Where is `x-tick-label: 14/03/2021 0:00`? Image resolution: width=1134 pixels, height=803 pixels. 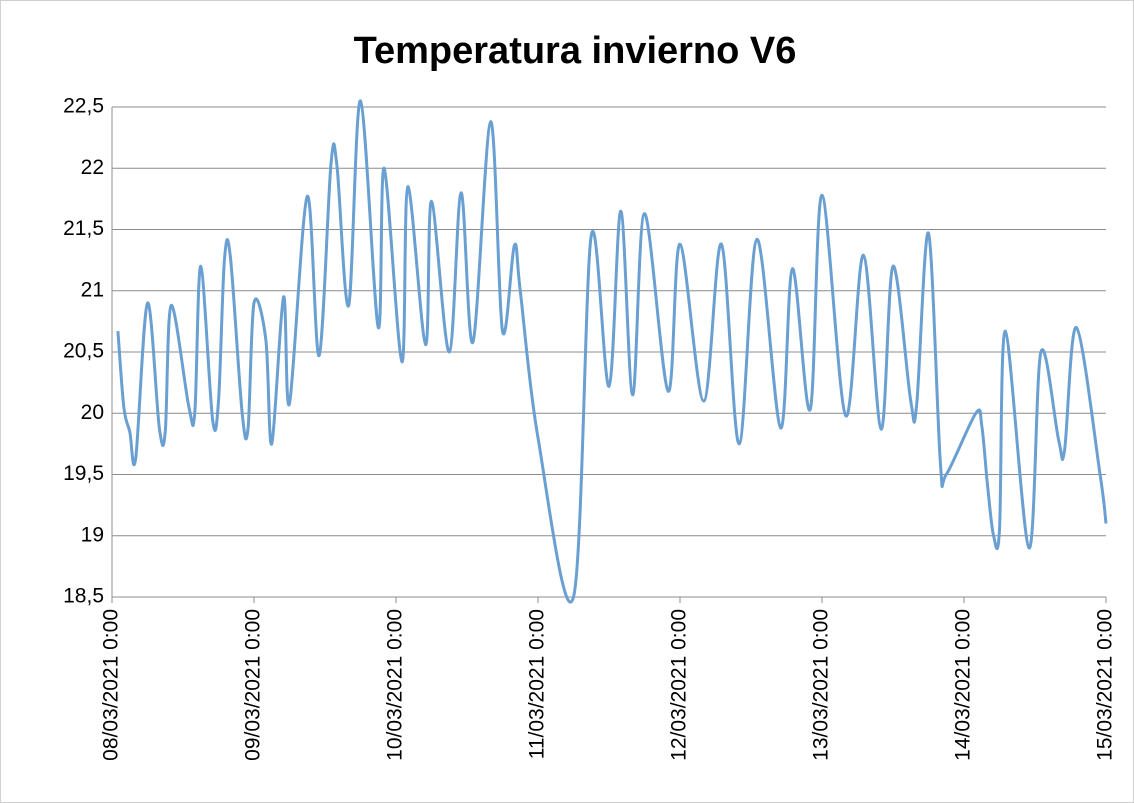 x-tick-label: 14/03/2021 0:00 is located at coordinates (963, 685).